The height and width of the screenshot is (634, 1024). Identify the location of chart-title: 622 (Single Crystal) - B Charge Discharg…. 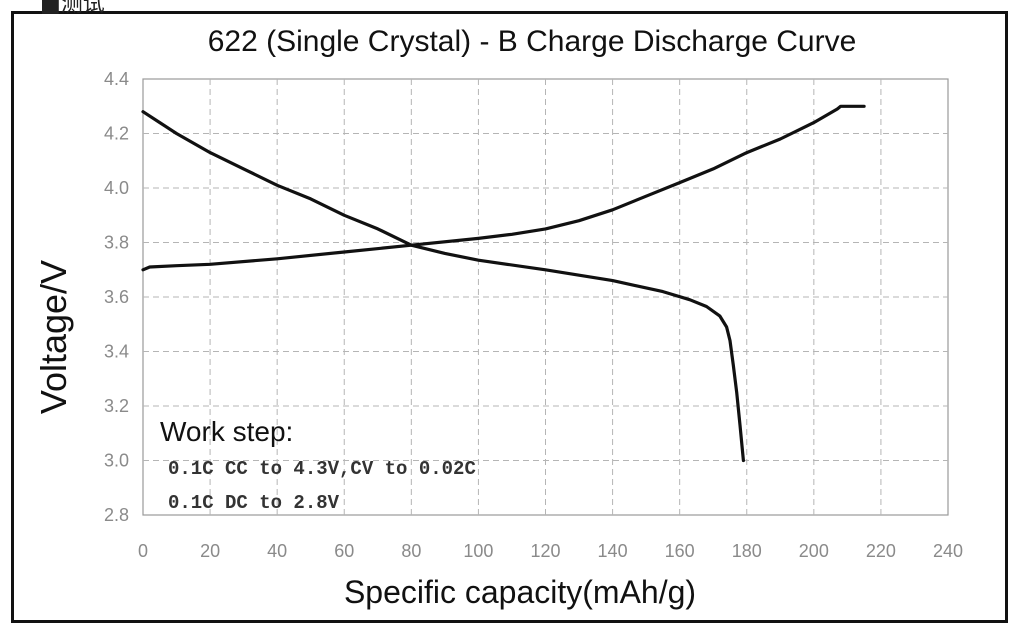
(532, 41).